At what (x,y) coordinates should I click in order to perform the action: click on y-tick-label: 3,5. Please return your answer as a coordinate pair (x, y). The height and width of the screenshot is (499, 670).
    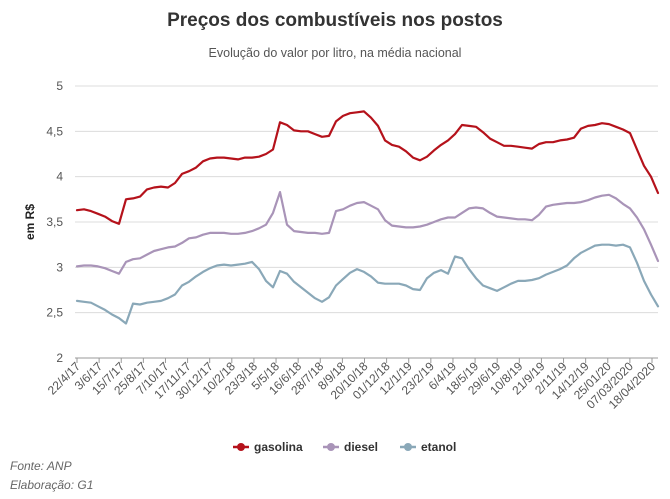
    Looking at the image, I should click on (54, 222).